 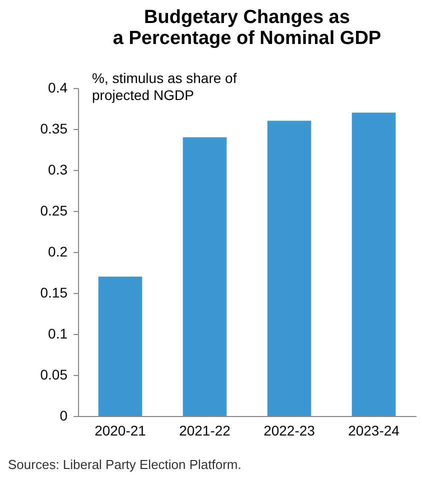 I want to click on x-tick-label: 2021-22, so click(x=205, y=430).